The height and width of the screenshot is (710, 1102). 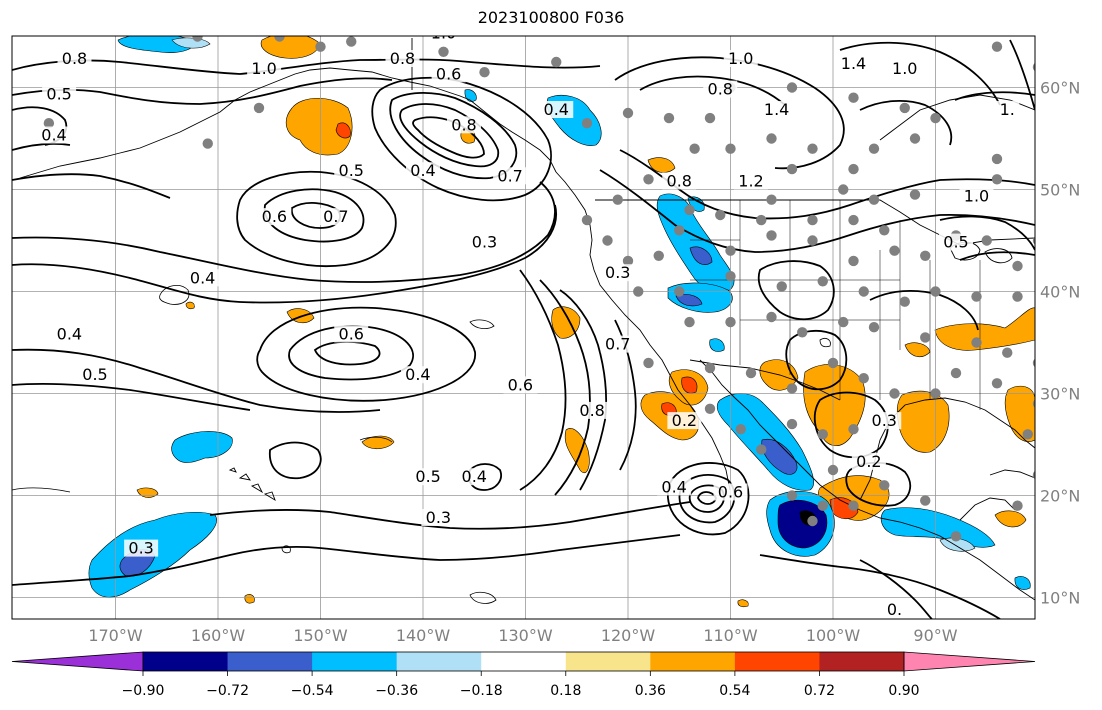 I want to click on latitude-label: 60°N, so click(x=1060, y=88).